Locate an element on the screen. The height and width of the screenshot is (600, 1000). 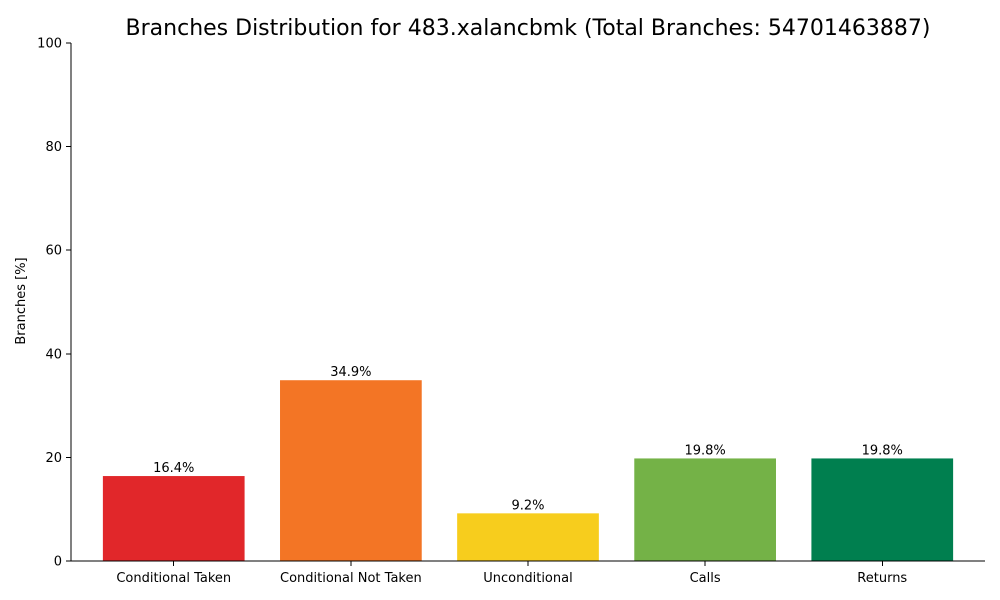
bar-conditional-taken is located at coordinates (173, 518).